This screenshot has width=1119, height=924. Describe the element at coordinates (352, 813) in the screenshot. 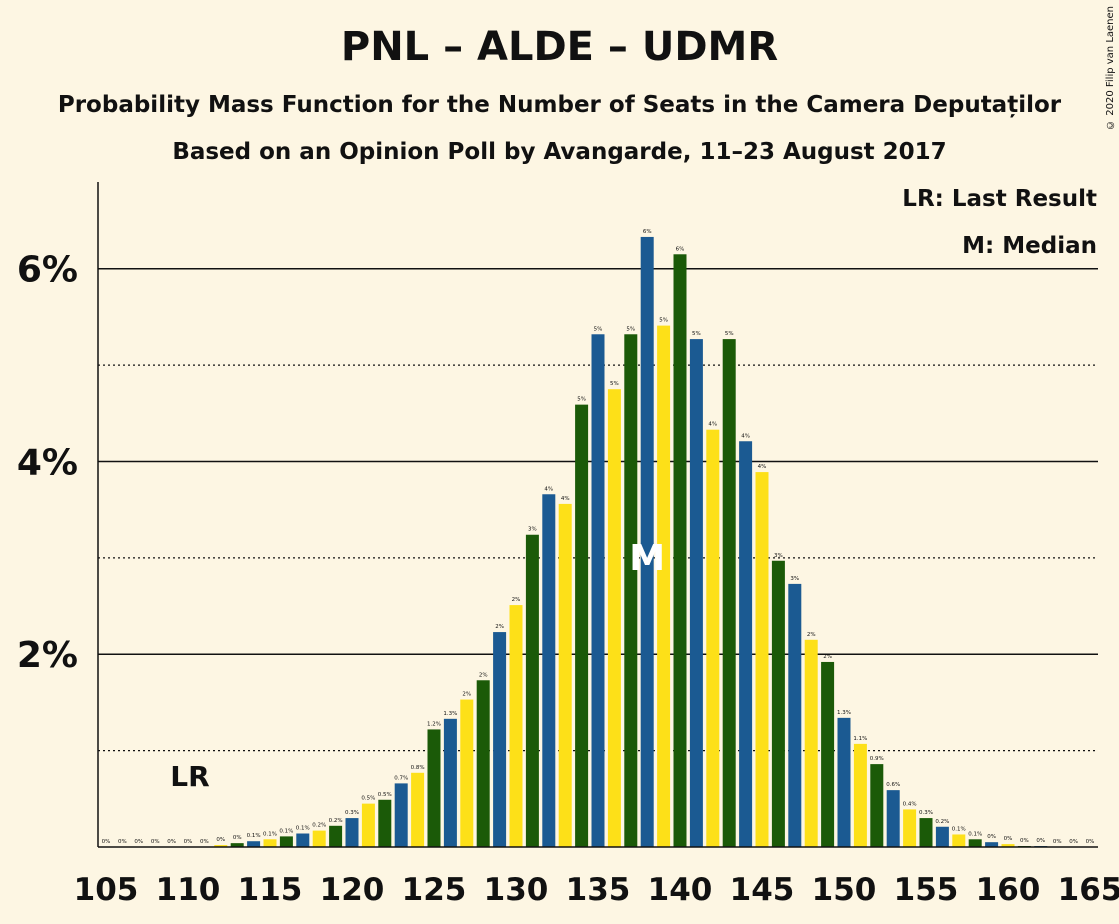

I see `bar-label-120: 0.3%` at that location.